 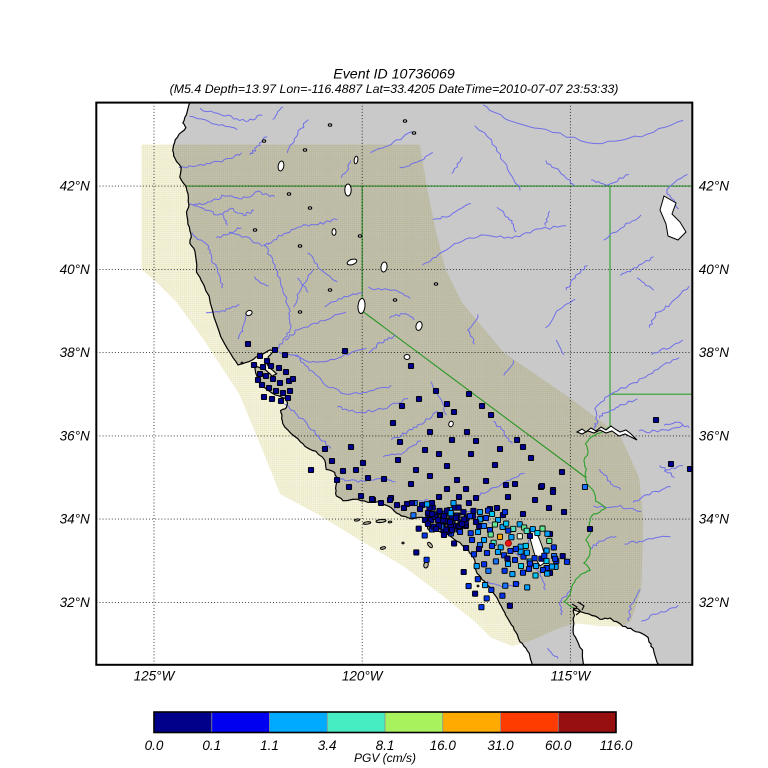 What do you see at coordinates (363, 675) in the screenshot?
I see `svg-text: 120°W` at bounding box center [363, 675].